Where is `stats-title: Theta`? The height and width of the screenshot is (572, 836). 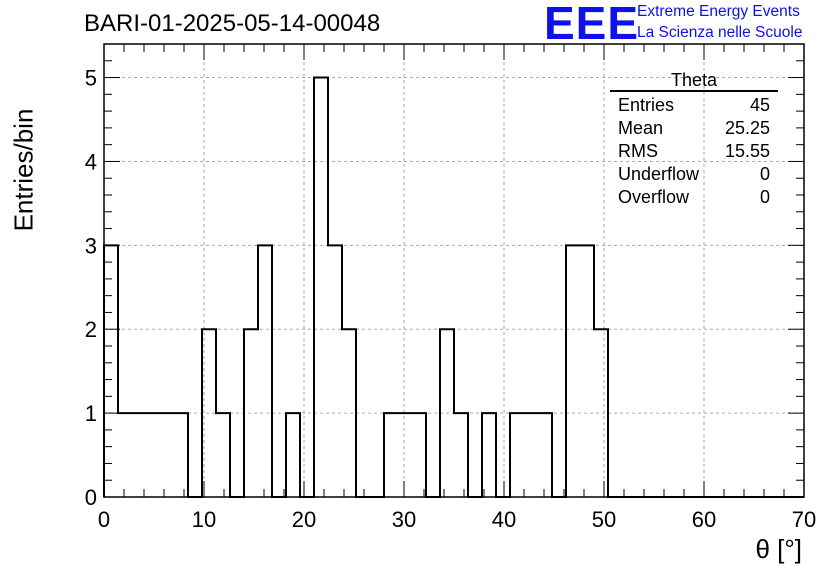
stats-title: Theta is located at coordinates (694, 81).